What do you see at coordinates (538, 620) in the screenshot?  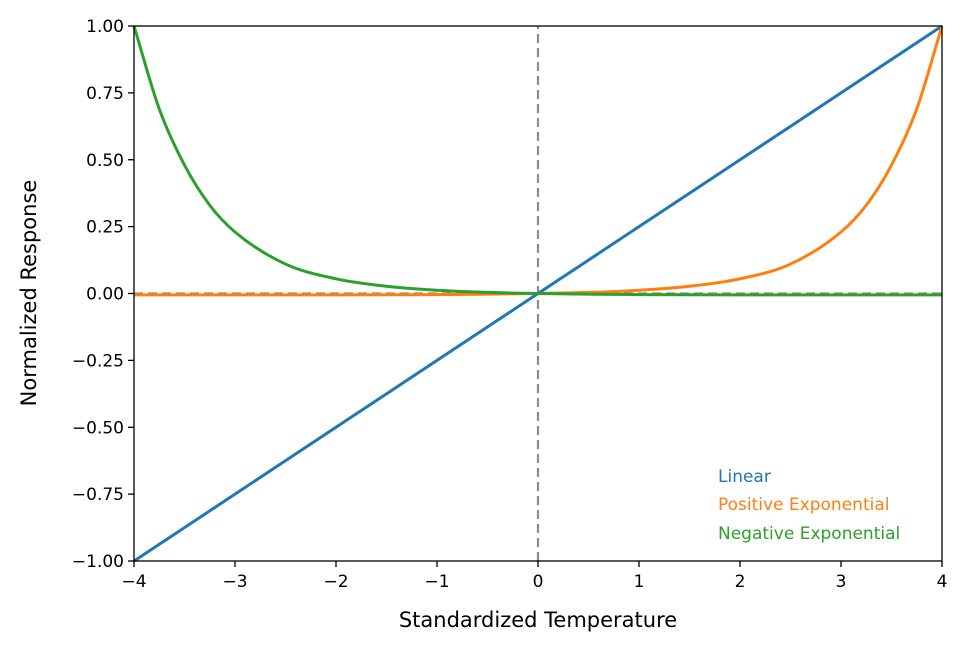 I see `x-axis-label: Standardized Temperature` at bounding box center [538, 620].